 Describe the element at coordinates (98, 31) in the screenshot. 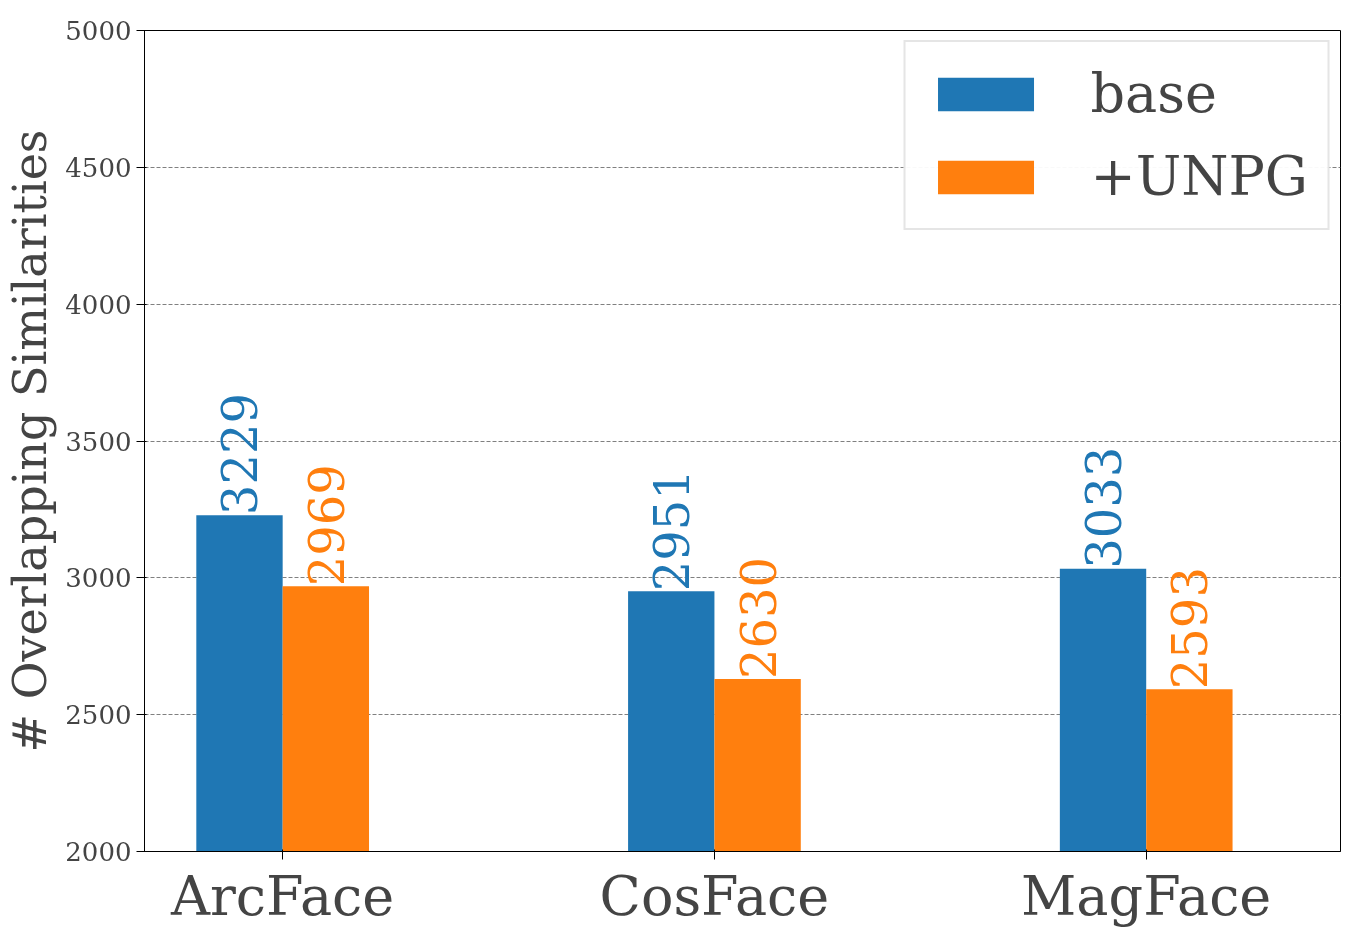

I see `y-tick-label: 5000` at that location.